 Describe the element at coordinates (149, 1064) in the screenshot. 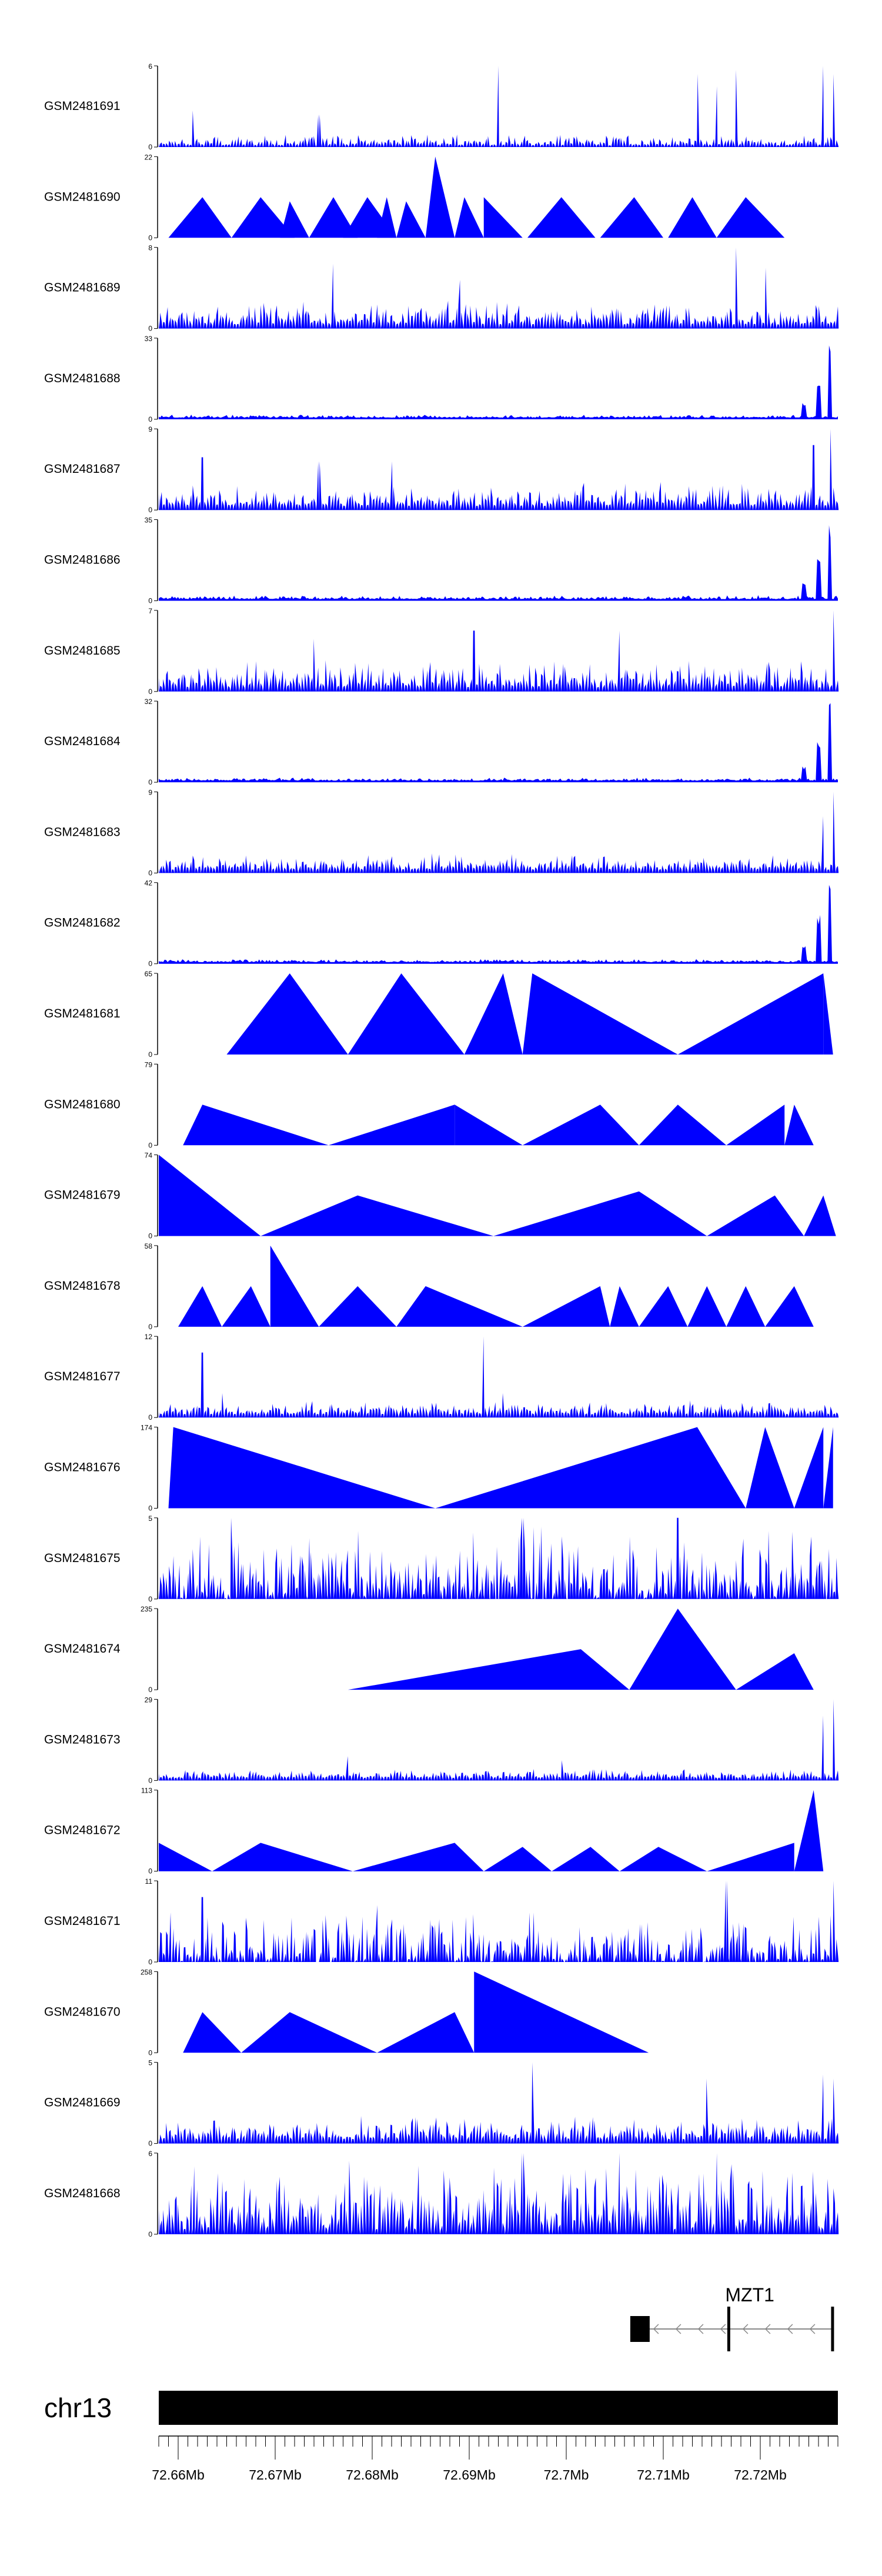

I see `y-axis-max-label: 79` at that location.